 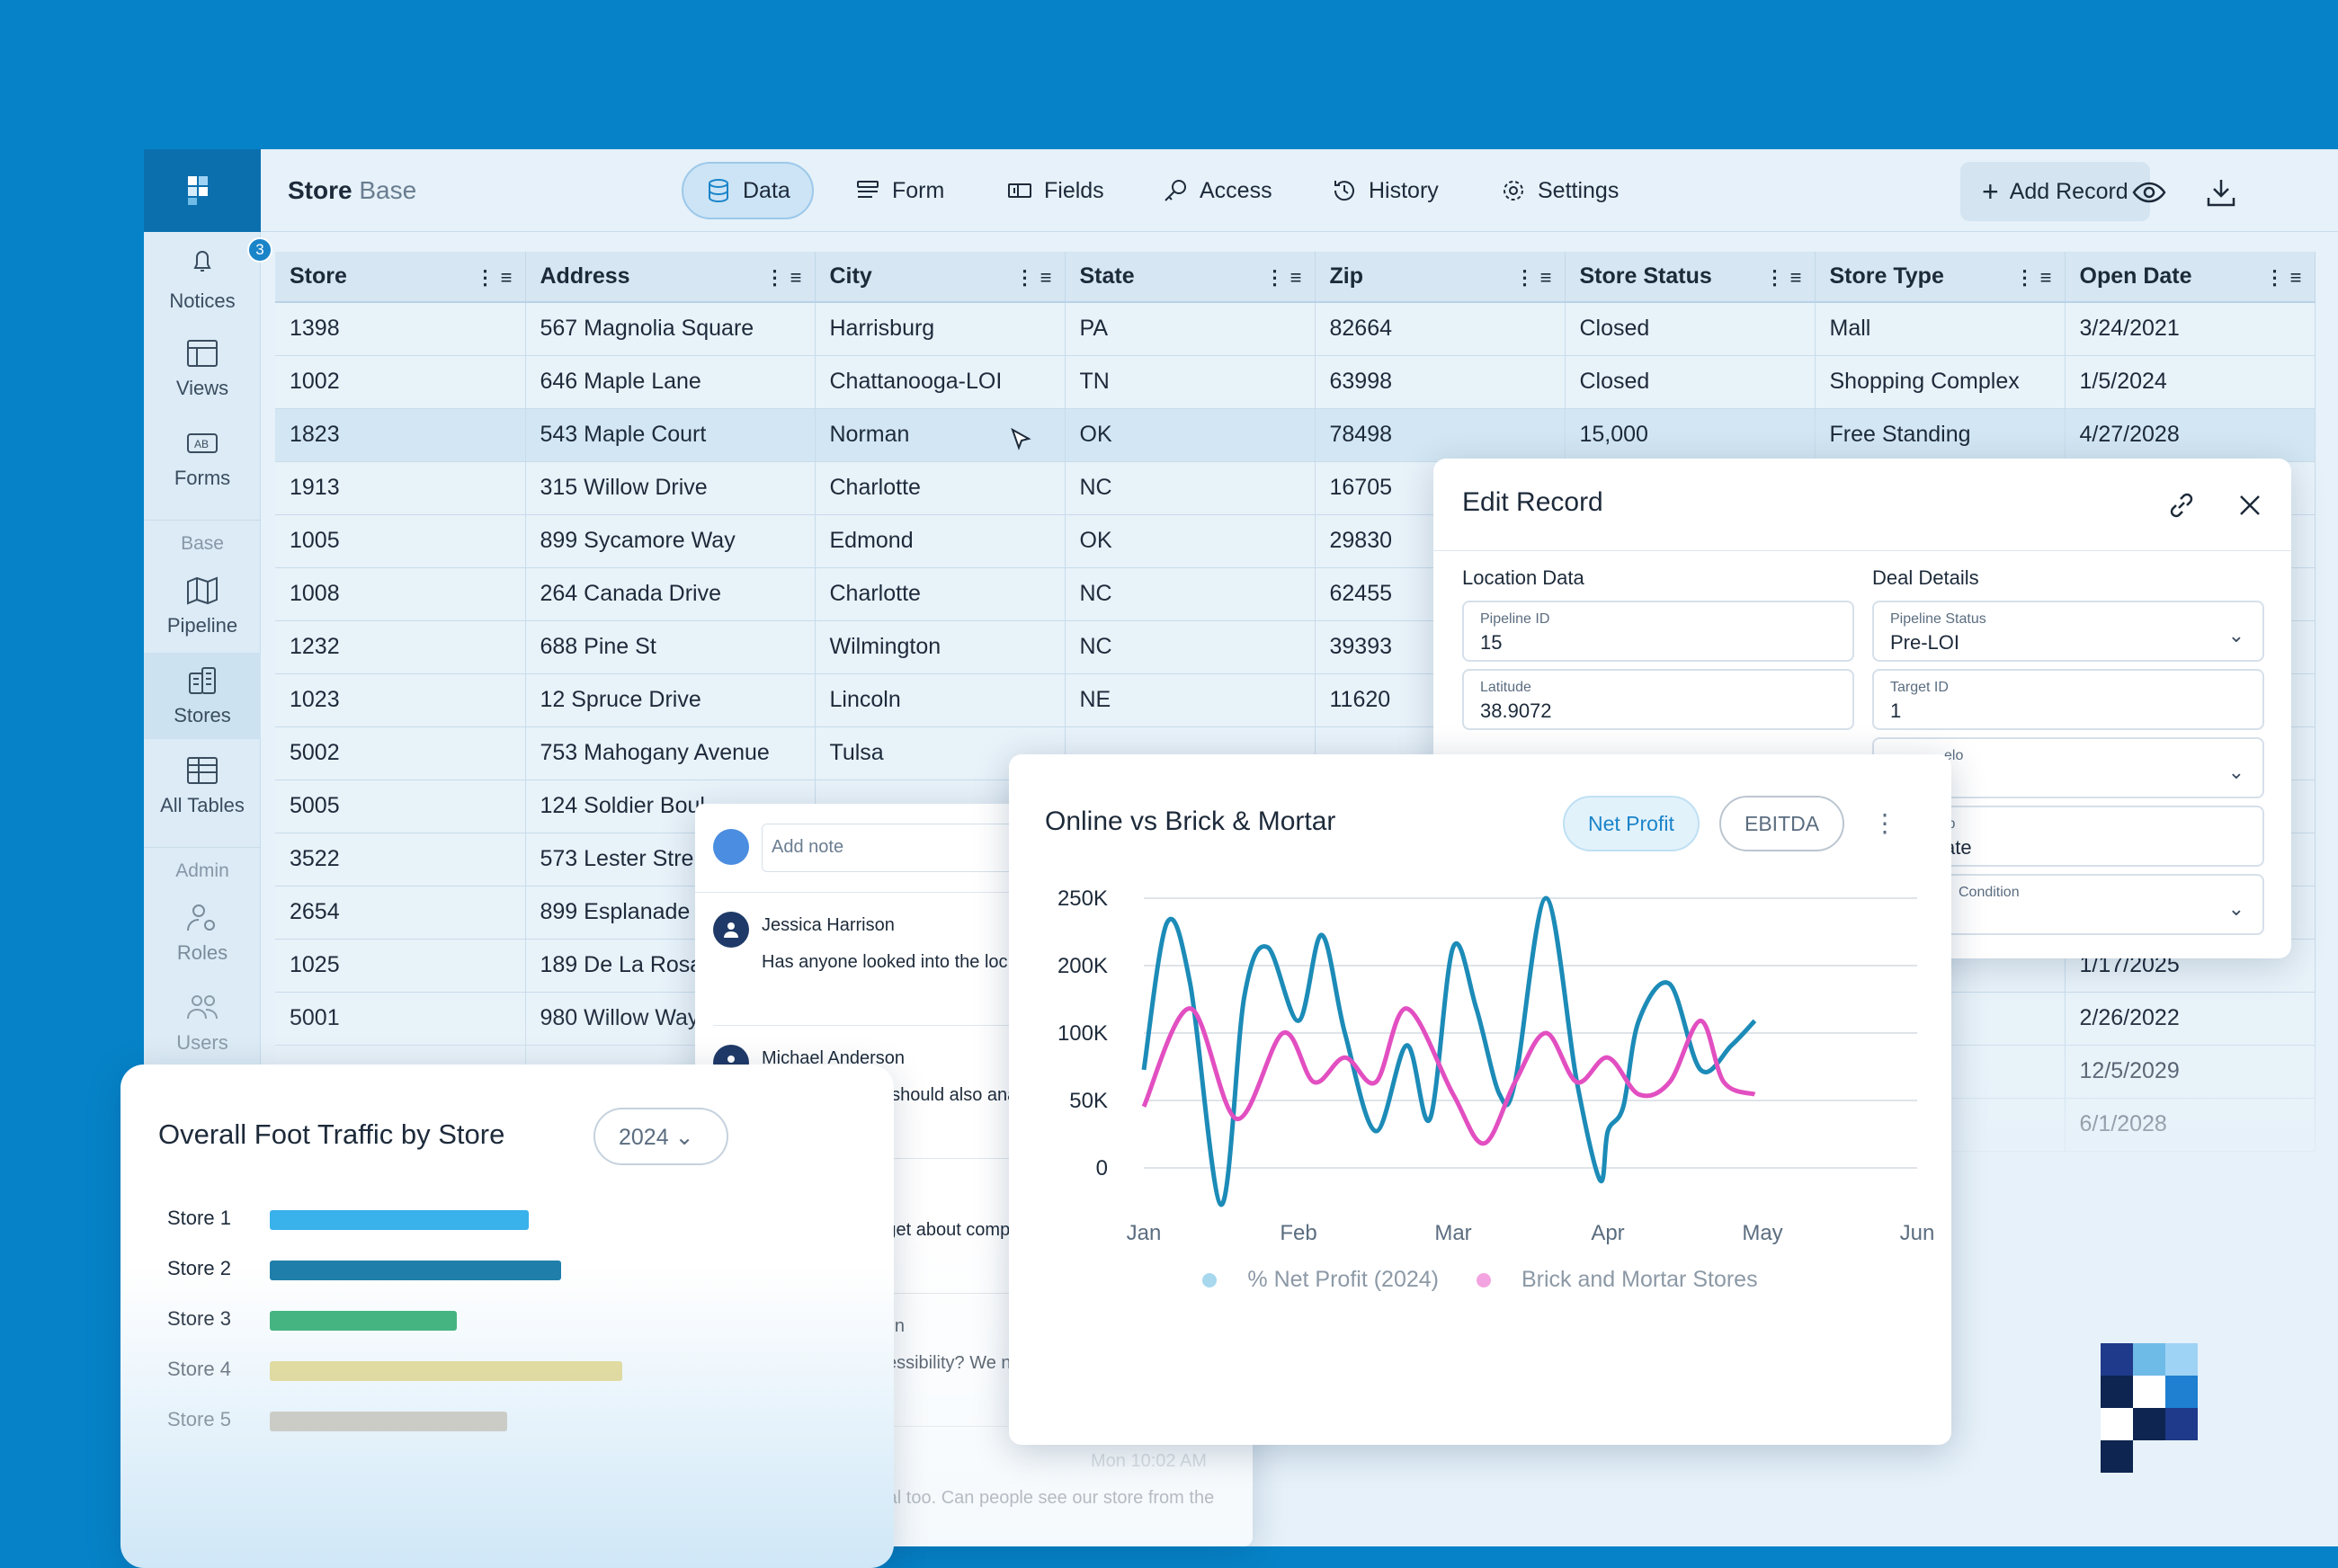 What do you see at coordinates (1440, 382) in the screenshot?
I see `table-cell: 63998` at bounding box center [1440, 382].